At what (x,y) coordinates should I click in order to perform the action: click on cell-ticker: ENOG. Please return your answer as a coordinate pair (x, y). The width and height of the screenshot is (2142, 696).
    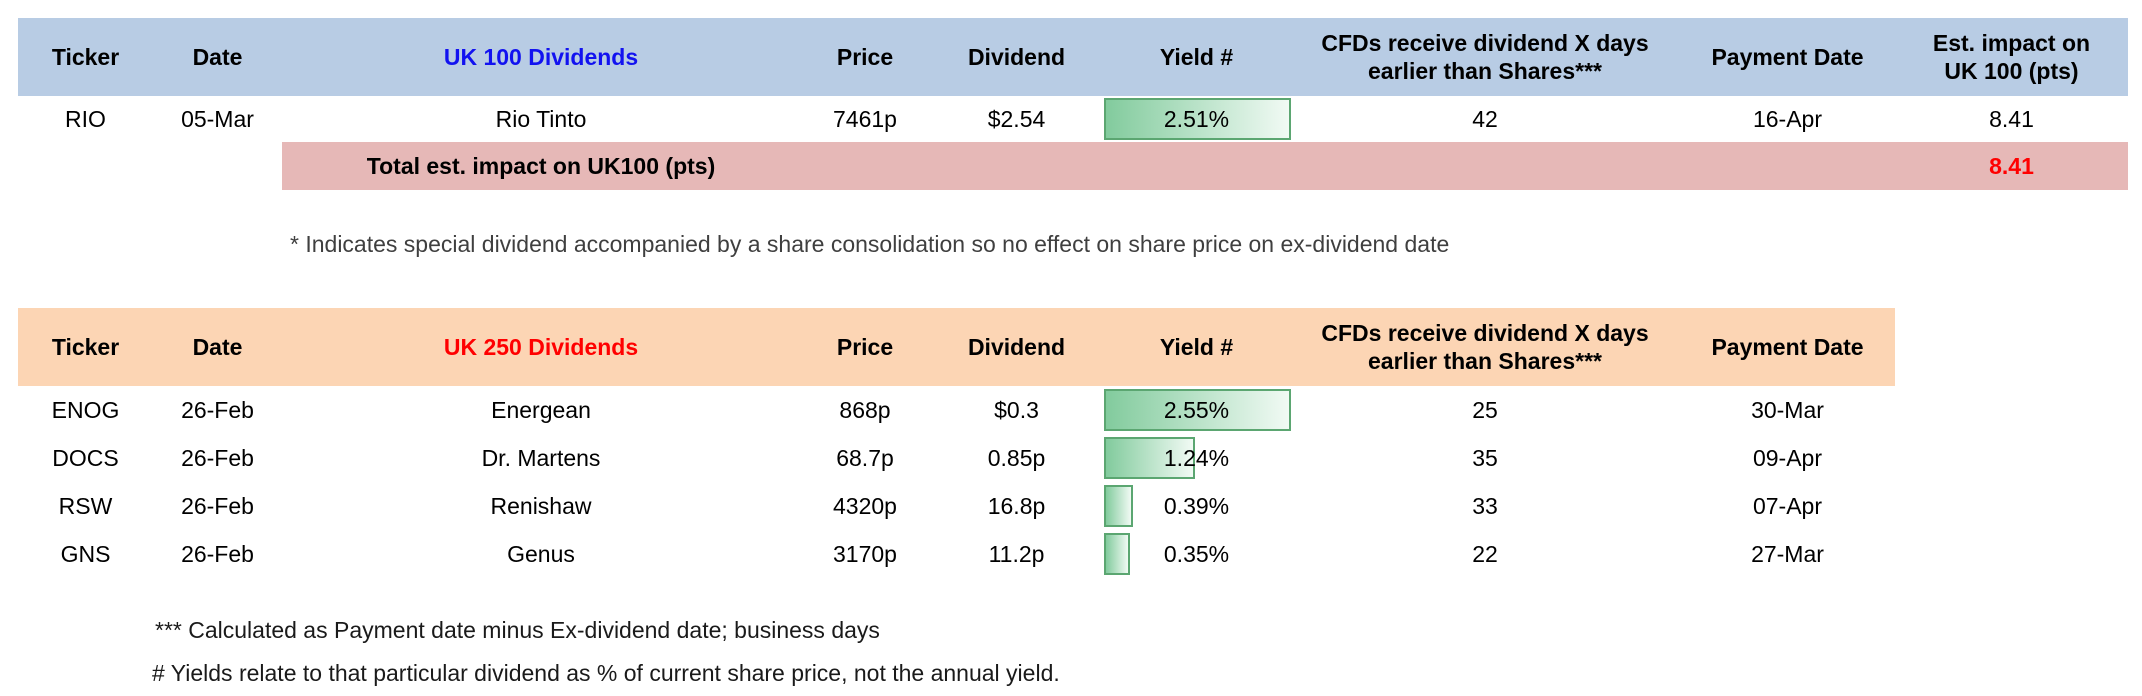
    Looking at the image, I should click on (85, 409).